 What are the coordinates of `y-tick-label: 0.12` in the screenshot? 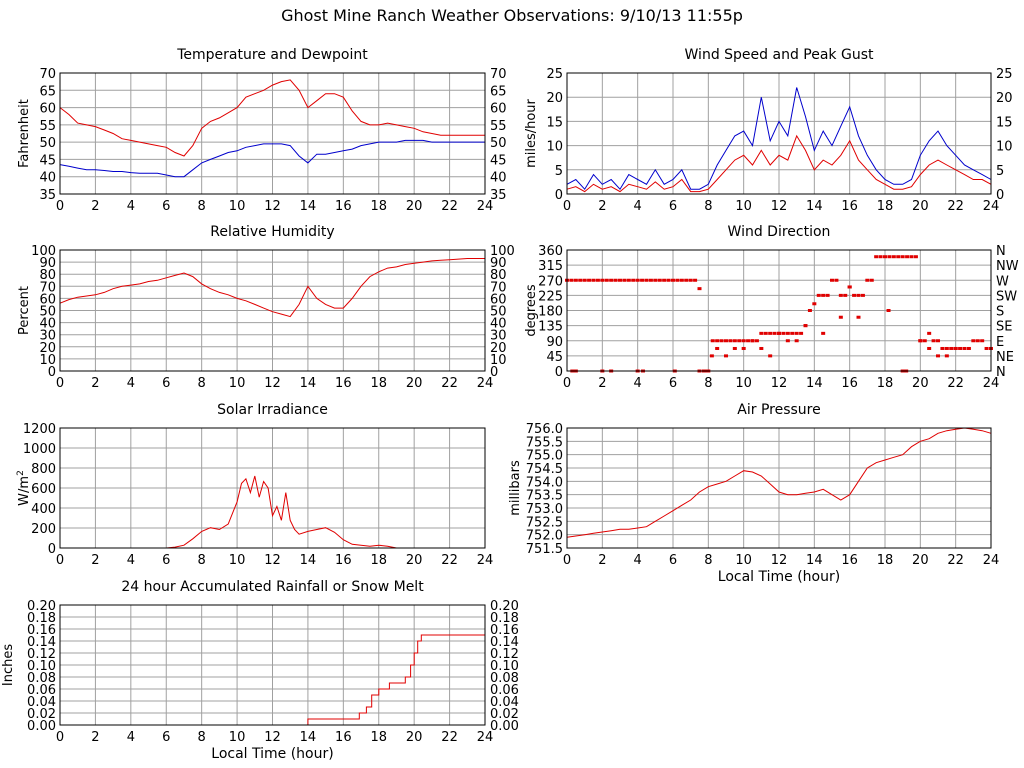 It's located at (41, 654).